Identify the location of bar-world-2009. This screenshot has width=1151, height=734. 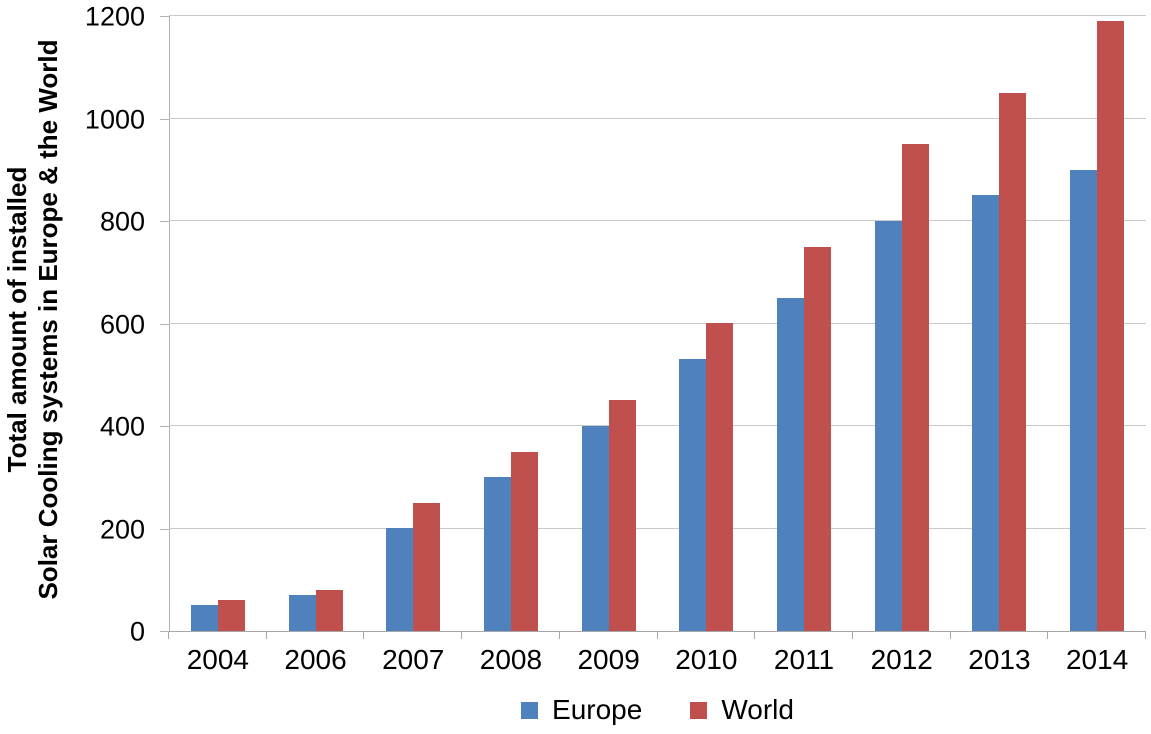
(622, 515).